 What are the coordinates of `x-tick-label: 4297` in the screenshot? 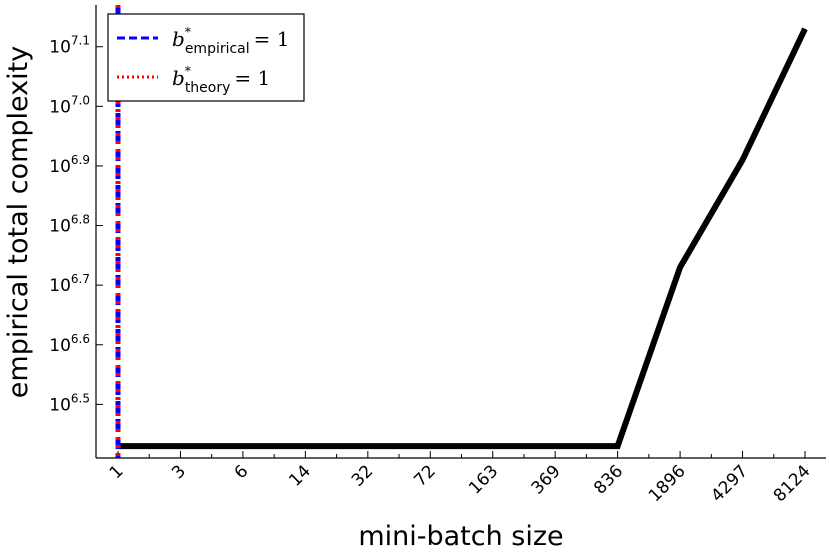 It's located at (729, 483).